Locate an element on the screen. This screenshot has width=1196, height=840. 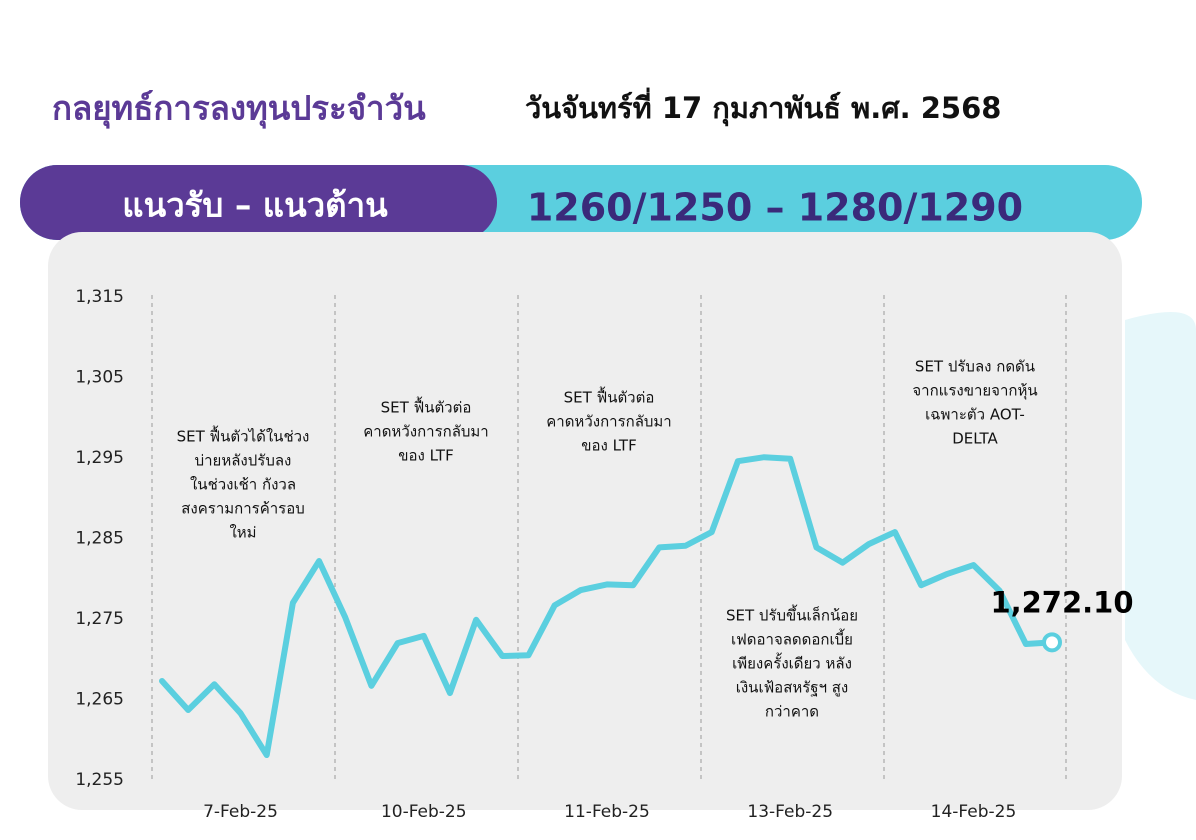
annotation: เงินเฟ้อสหรัฐฯ สูง is located at coordinates (792, 688).